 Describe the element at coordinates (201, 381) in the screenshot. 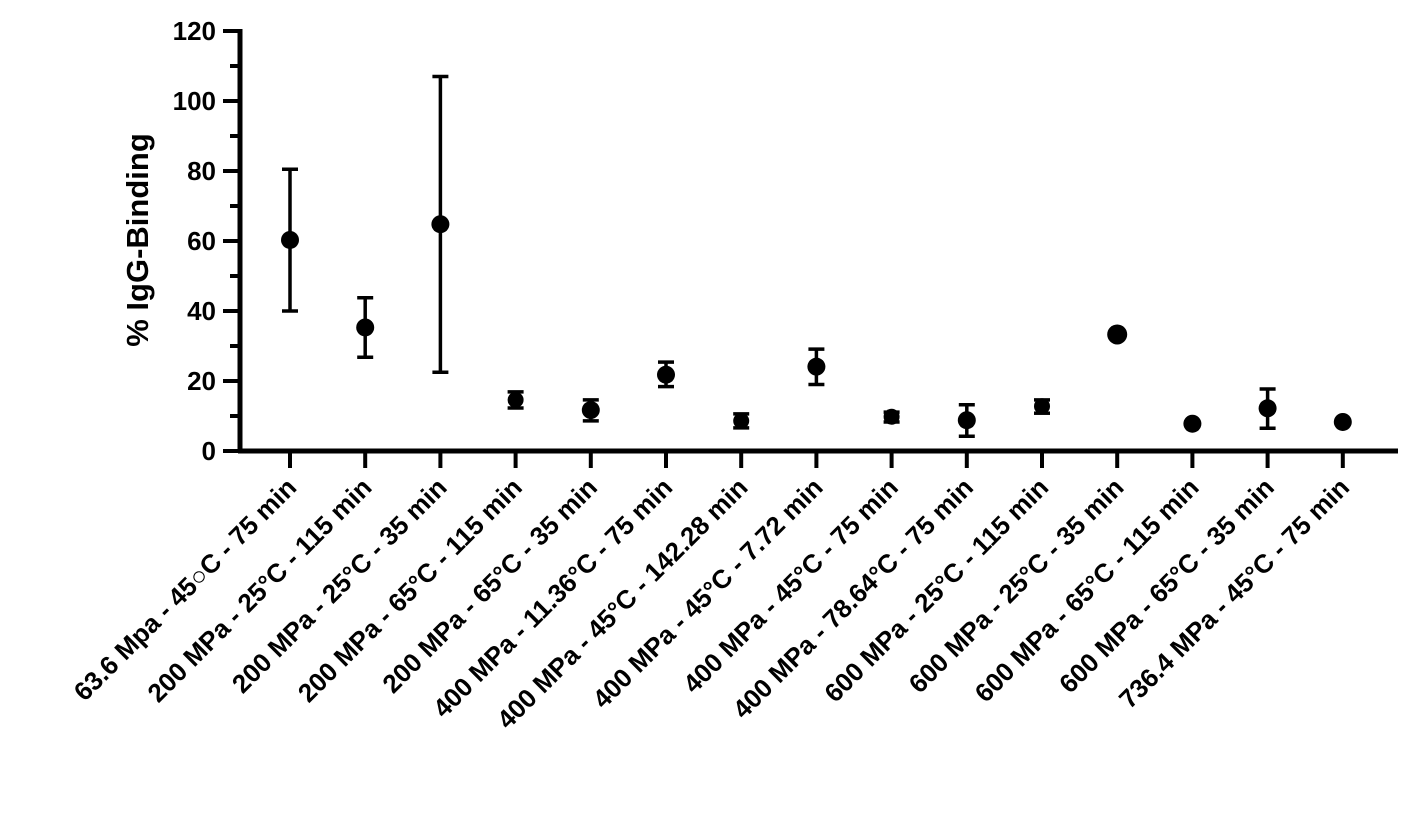

I see `y-tick-label: 20` at that location.